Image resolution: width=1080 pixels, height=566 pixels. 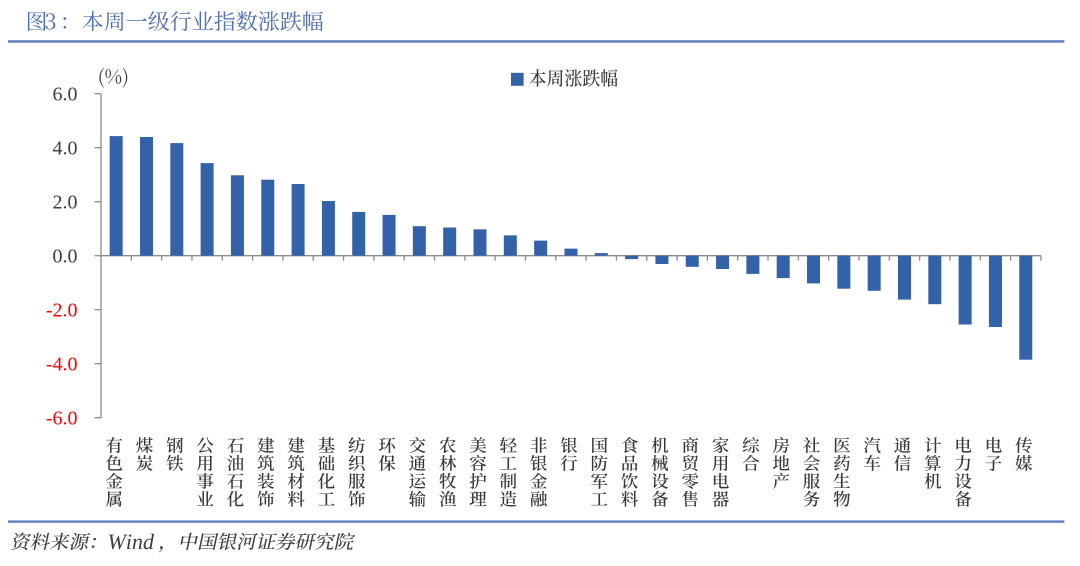 What do you see at coordinates (65, 256) in the screenshot?
I see `svg-text: 0.0` at bounding box center [65, 256].